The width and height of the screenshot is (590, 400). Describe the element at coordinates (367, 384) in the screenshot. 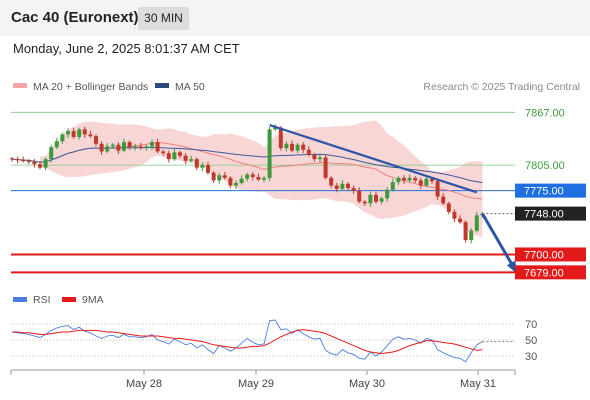

I see `x-tick-label: May 30` at that location.